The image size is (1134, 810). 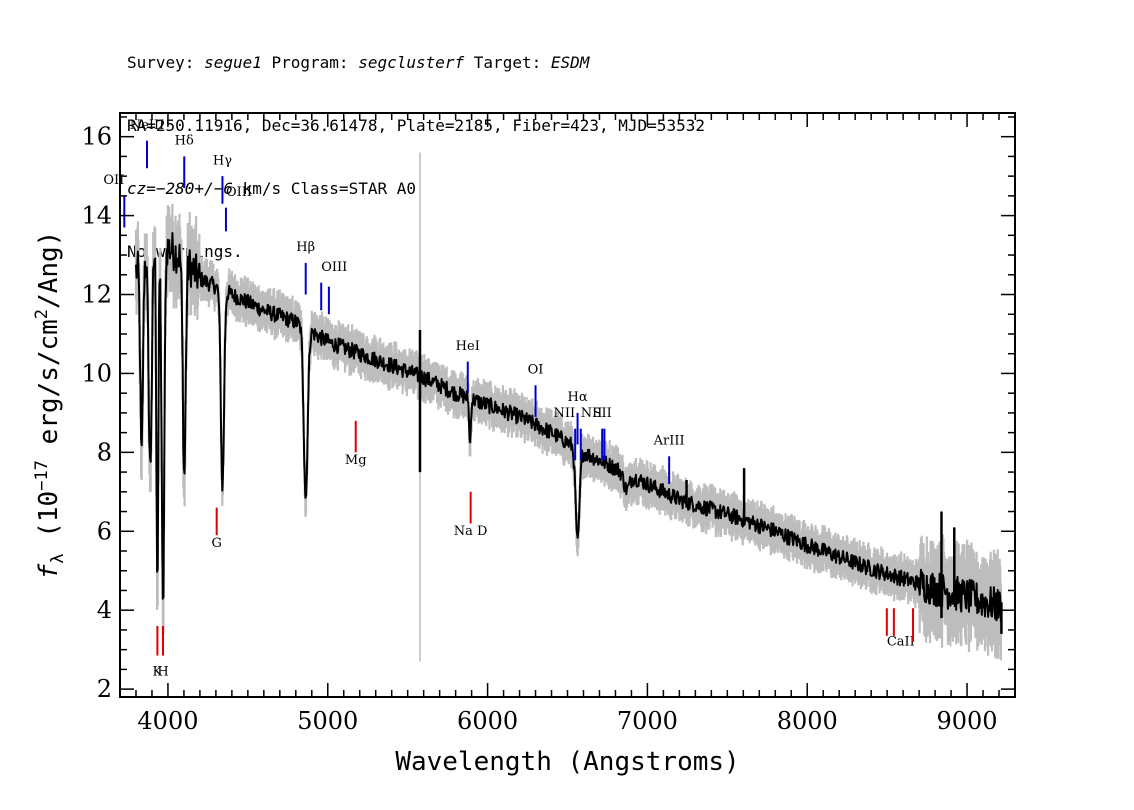 I want to click on y-tick-label: 16, so click(x=96, y=137).